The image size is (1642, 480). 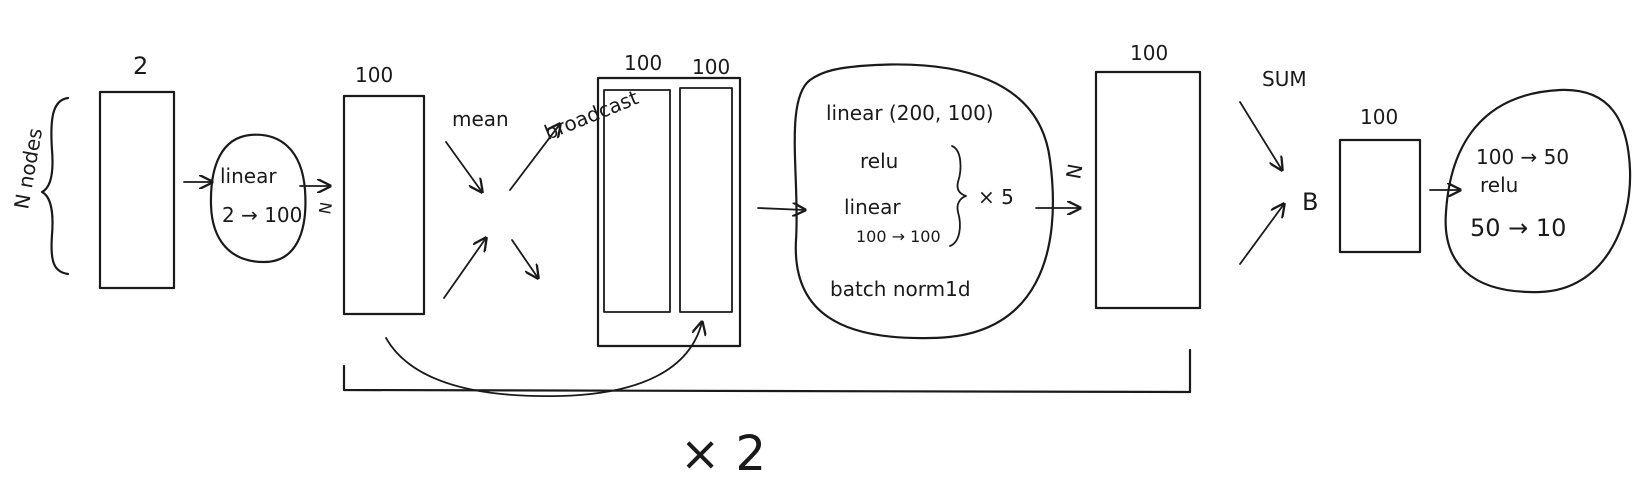 What do you see at coordinates (464, 268) in the screenshot?
I see `arrow-mean-in-bottom` at bounding box center [464, 268].